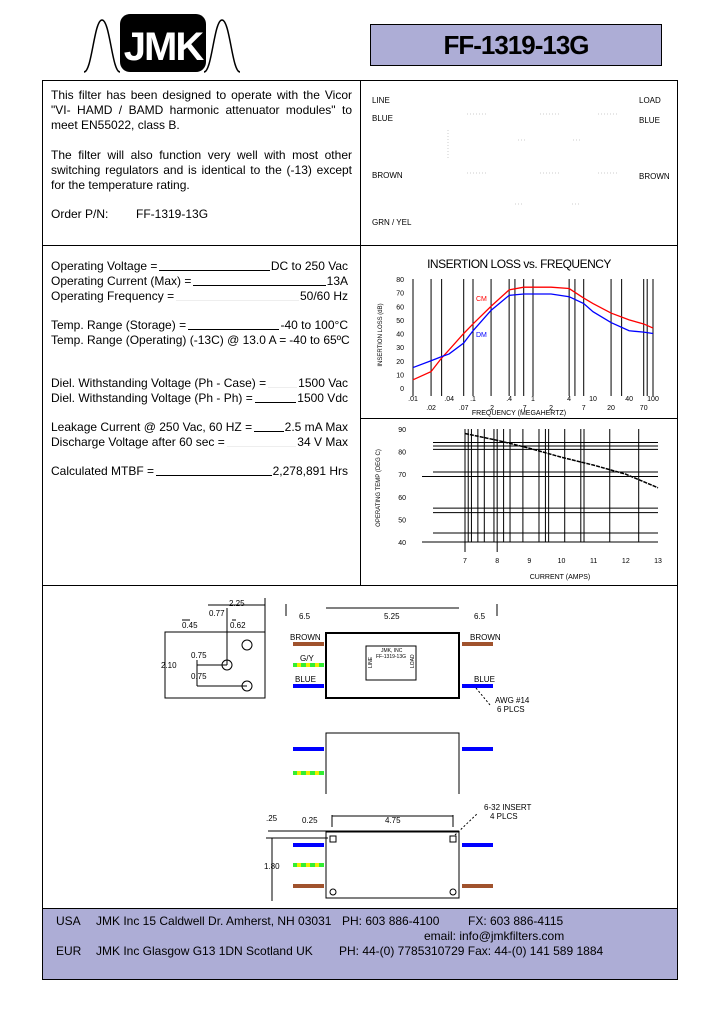 Image resolution: width=720 pixels, height=1012 pixels. I want to click on x-tick-label: .07, so click(464, 408).